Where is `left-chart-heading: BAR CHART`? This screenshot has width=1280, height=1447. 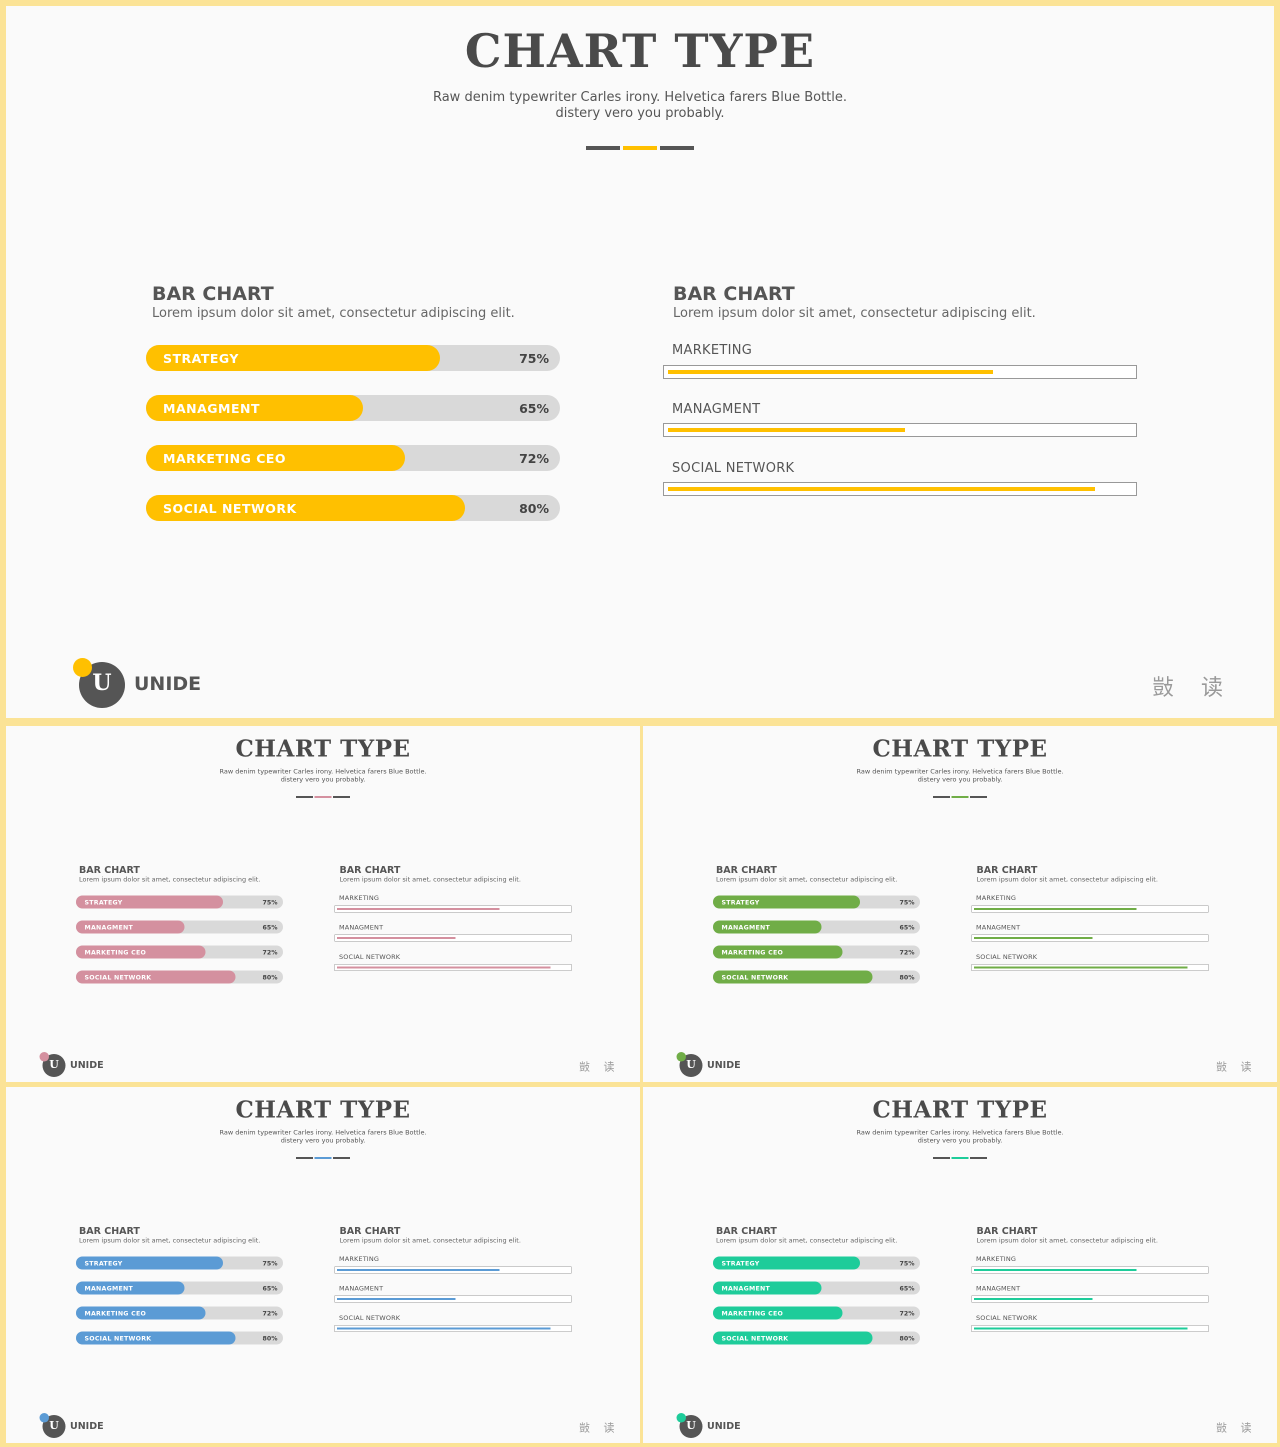
left-chart-heading: BAR CHART is located at coordinates (746, 1231).